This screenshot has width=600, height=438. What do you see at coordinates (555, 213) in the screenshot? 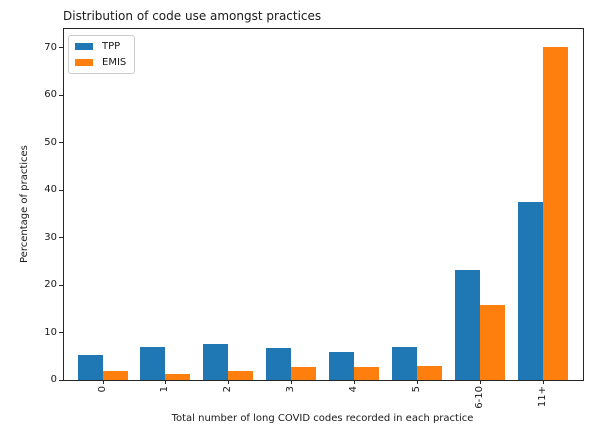
I see `bar-emis-11+` at bounding box center [555, 213].